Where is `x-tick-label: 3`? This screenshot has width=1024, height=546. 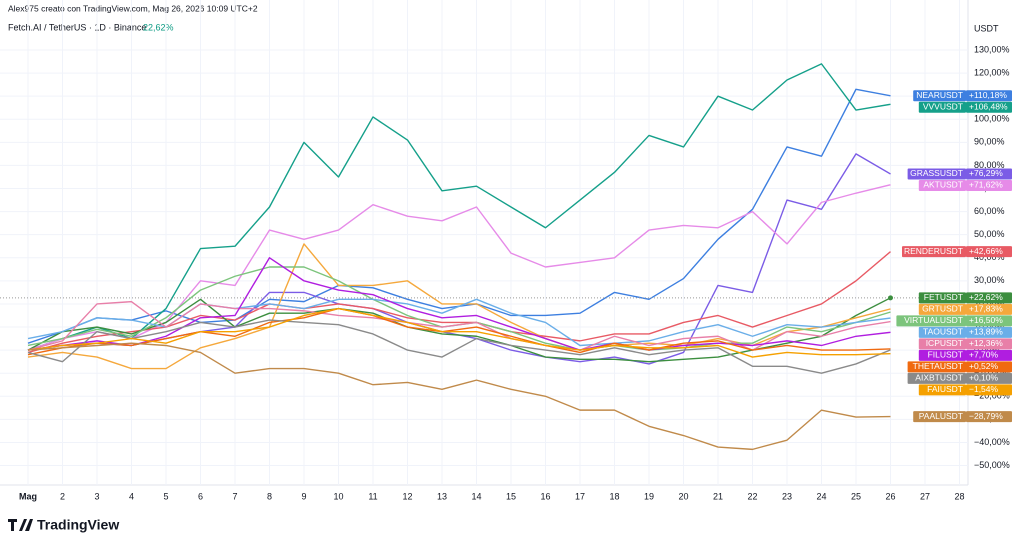 x-tick-label: 3 is located at coordinates (96, 496).